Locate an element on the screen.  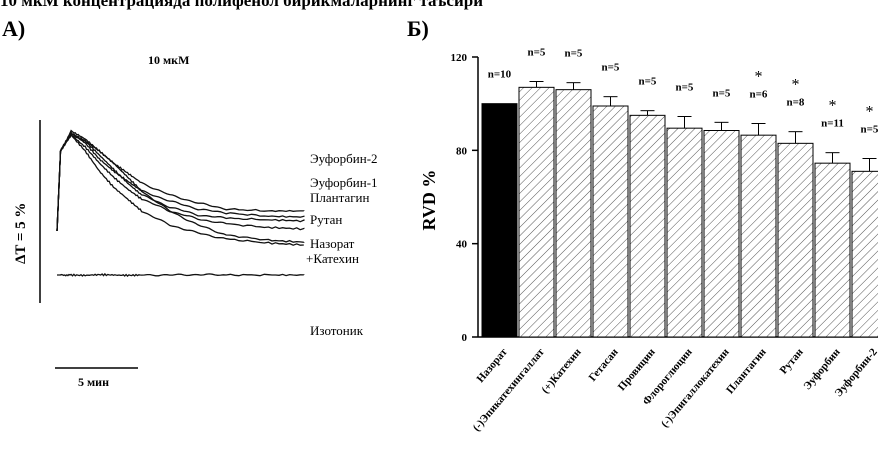
x-tick-label: (-)Эпикатехингаллат is located at coordinates (509, 390).